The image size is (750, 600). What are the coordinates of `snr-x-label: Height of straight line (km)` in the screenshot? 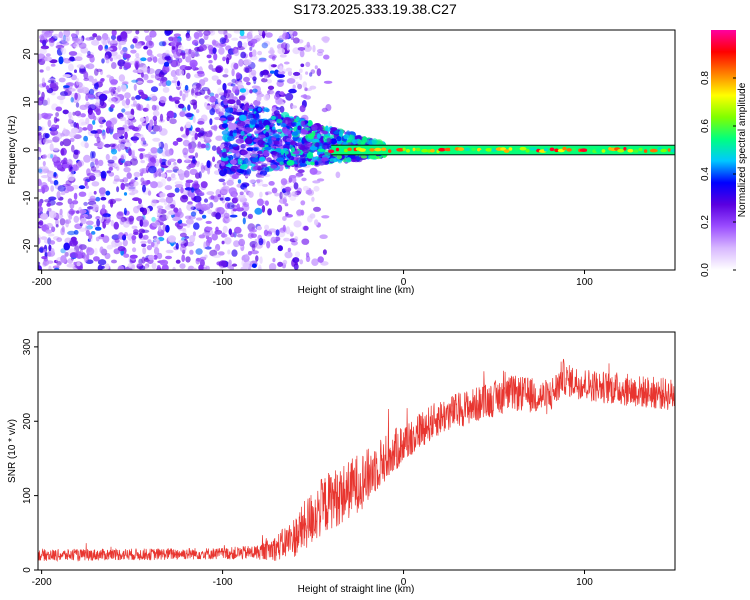 It's located at (356, 589).